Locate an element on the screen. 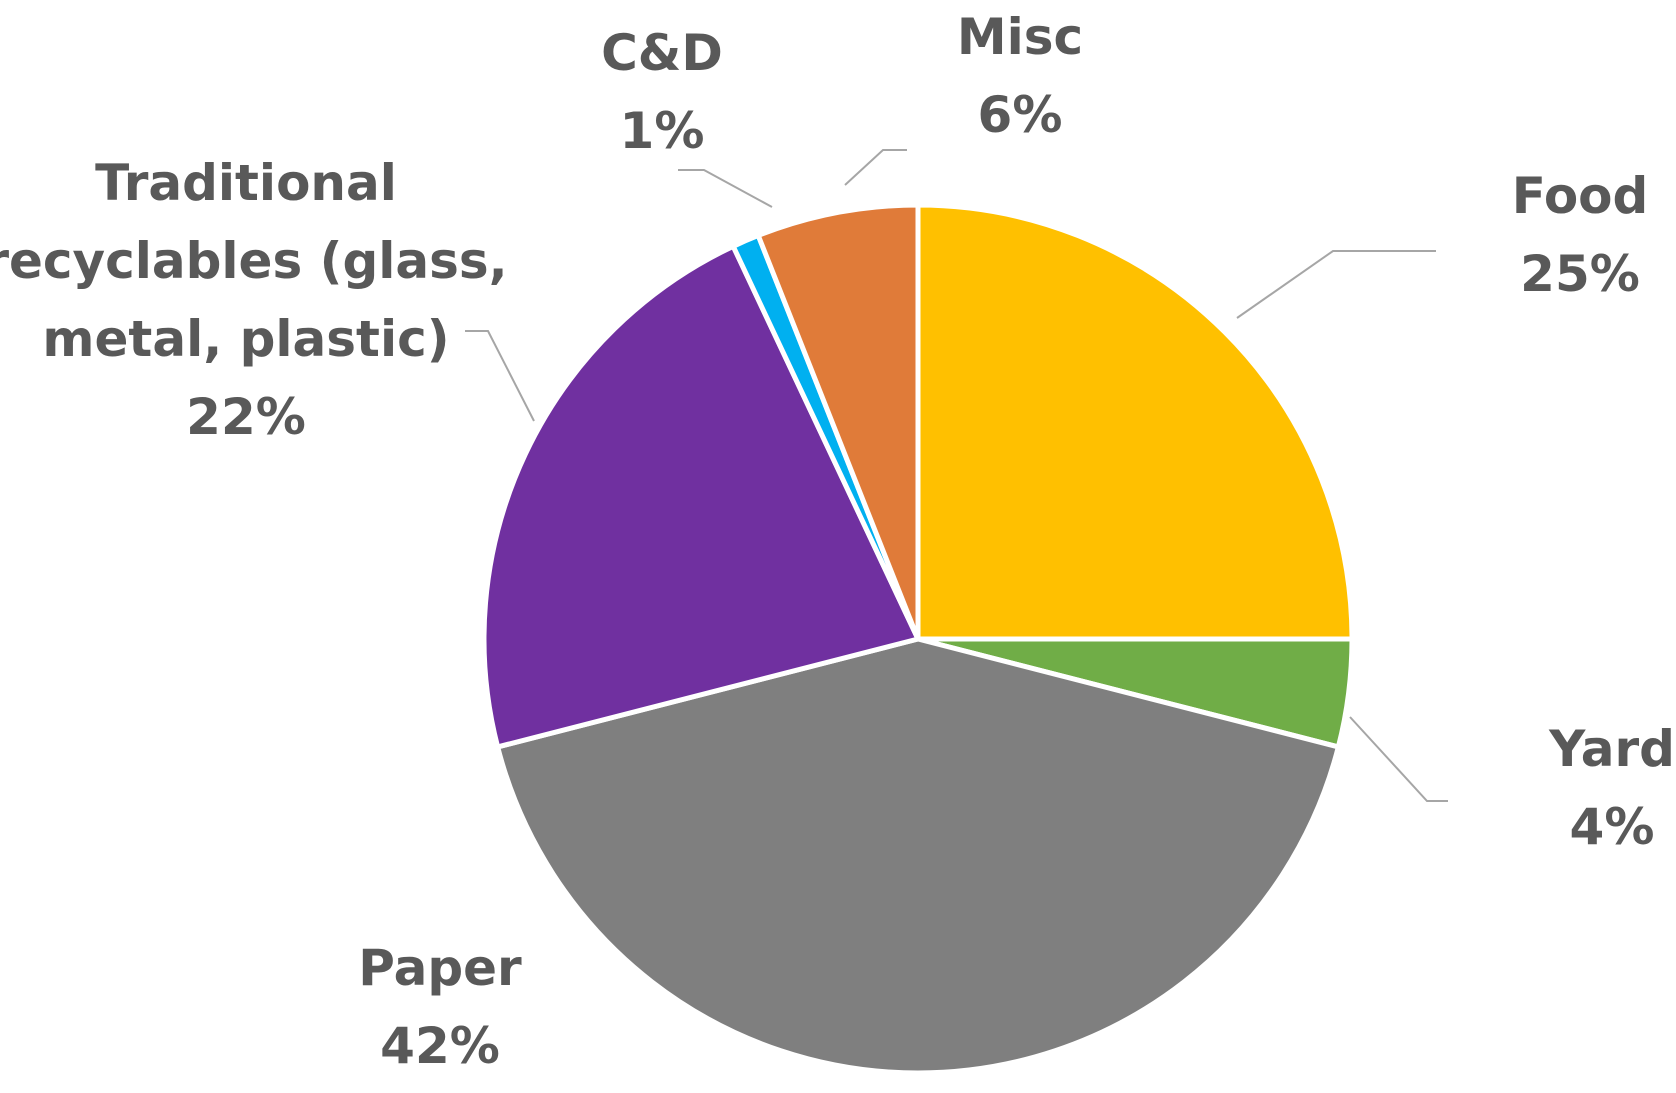  data-label-category: Traditional is located at coordinates (246, 183).